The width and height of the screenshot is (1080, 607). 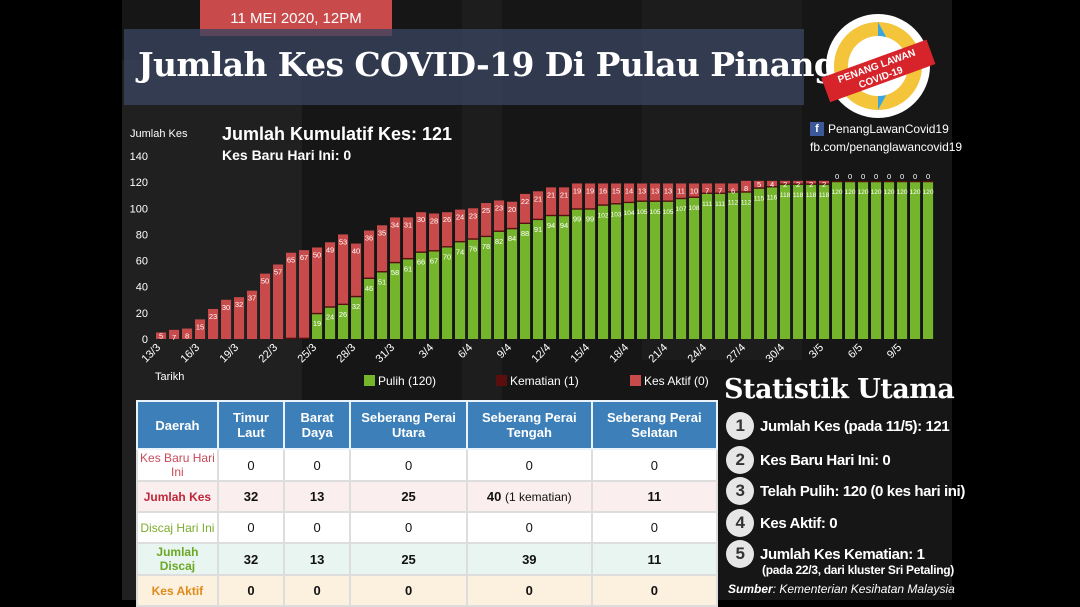 I want to click on x-tick-label: 3/4, so click(x=426, y=351).